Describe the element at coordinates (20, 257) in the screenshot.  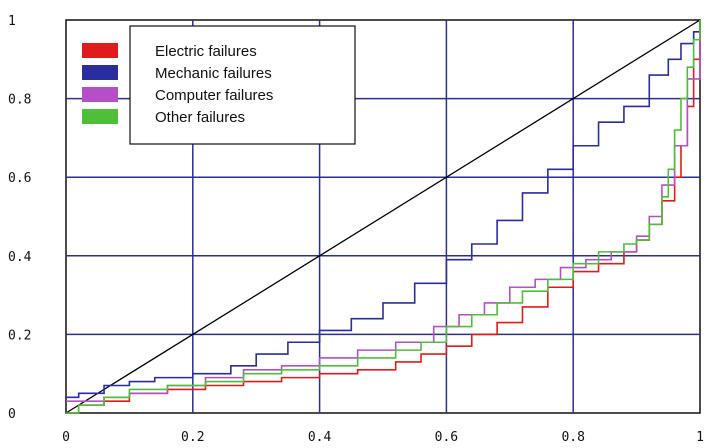
I see `y-tick-label-2: 0.4` at that location.